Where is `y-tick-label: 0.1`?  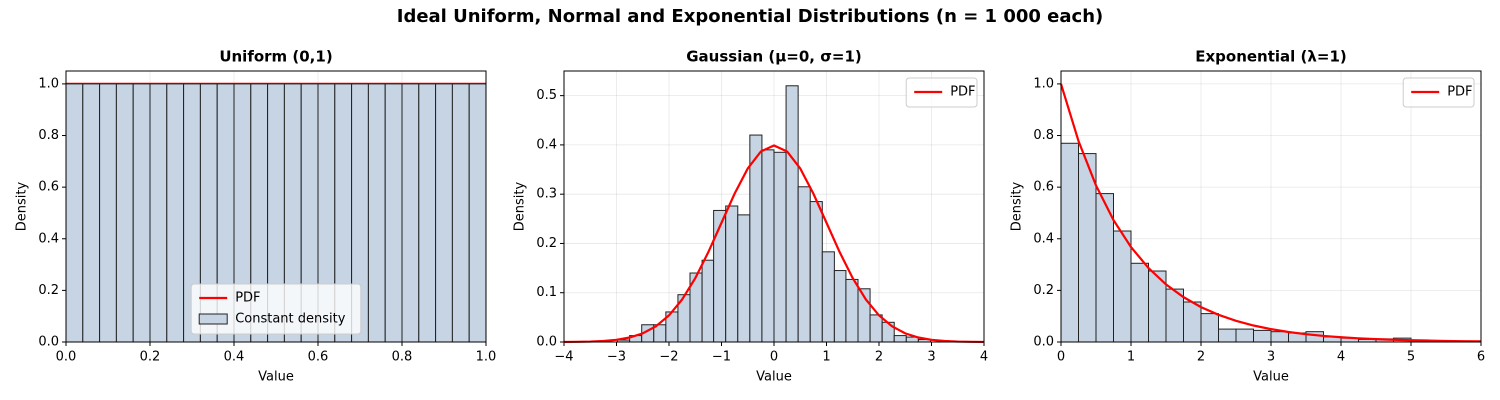 y-tick-label: 0.1 is located at coordinates (546, 292).